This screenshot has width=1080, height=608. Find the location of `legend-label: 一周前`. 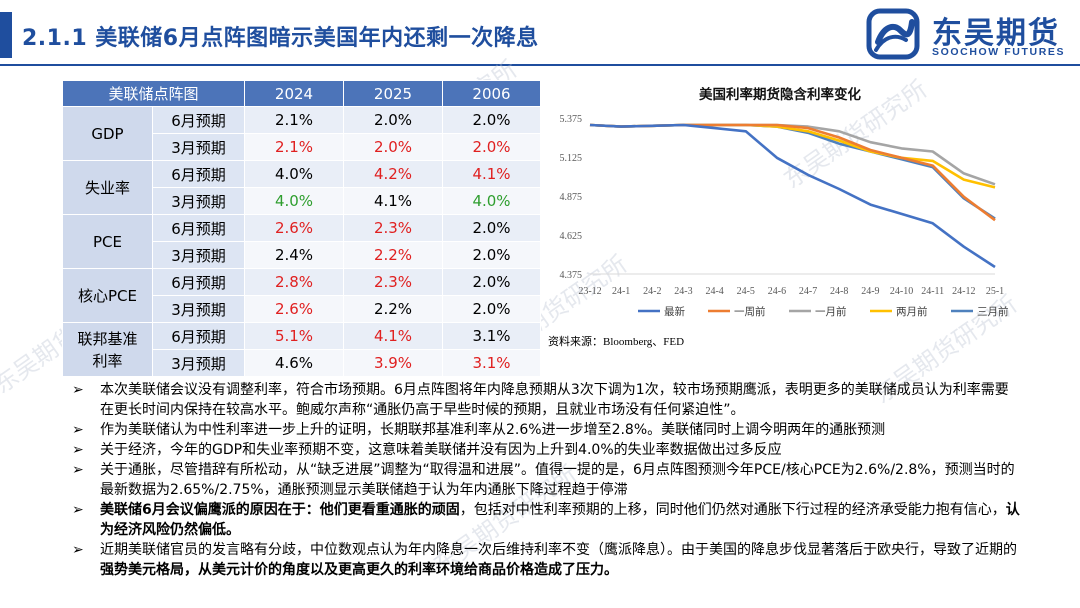

legend-label: 一周前 is located at coordinates (750, 311).